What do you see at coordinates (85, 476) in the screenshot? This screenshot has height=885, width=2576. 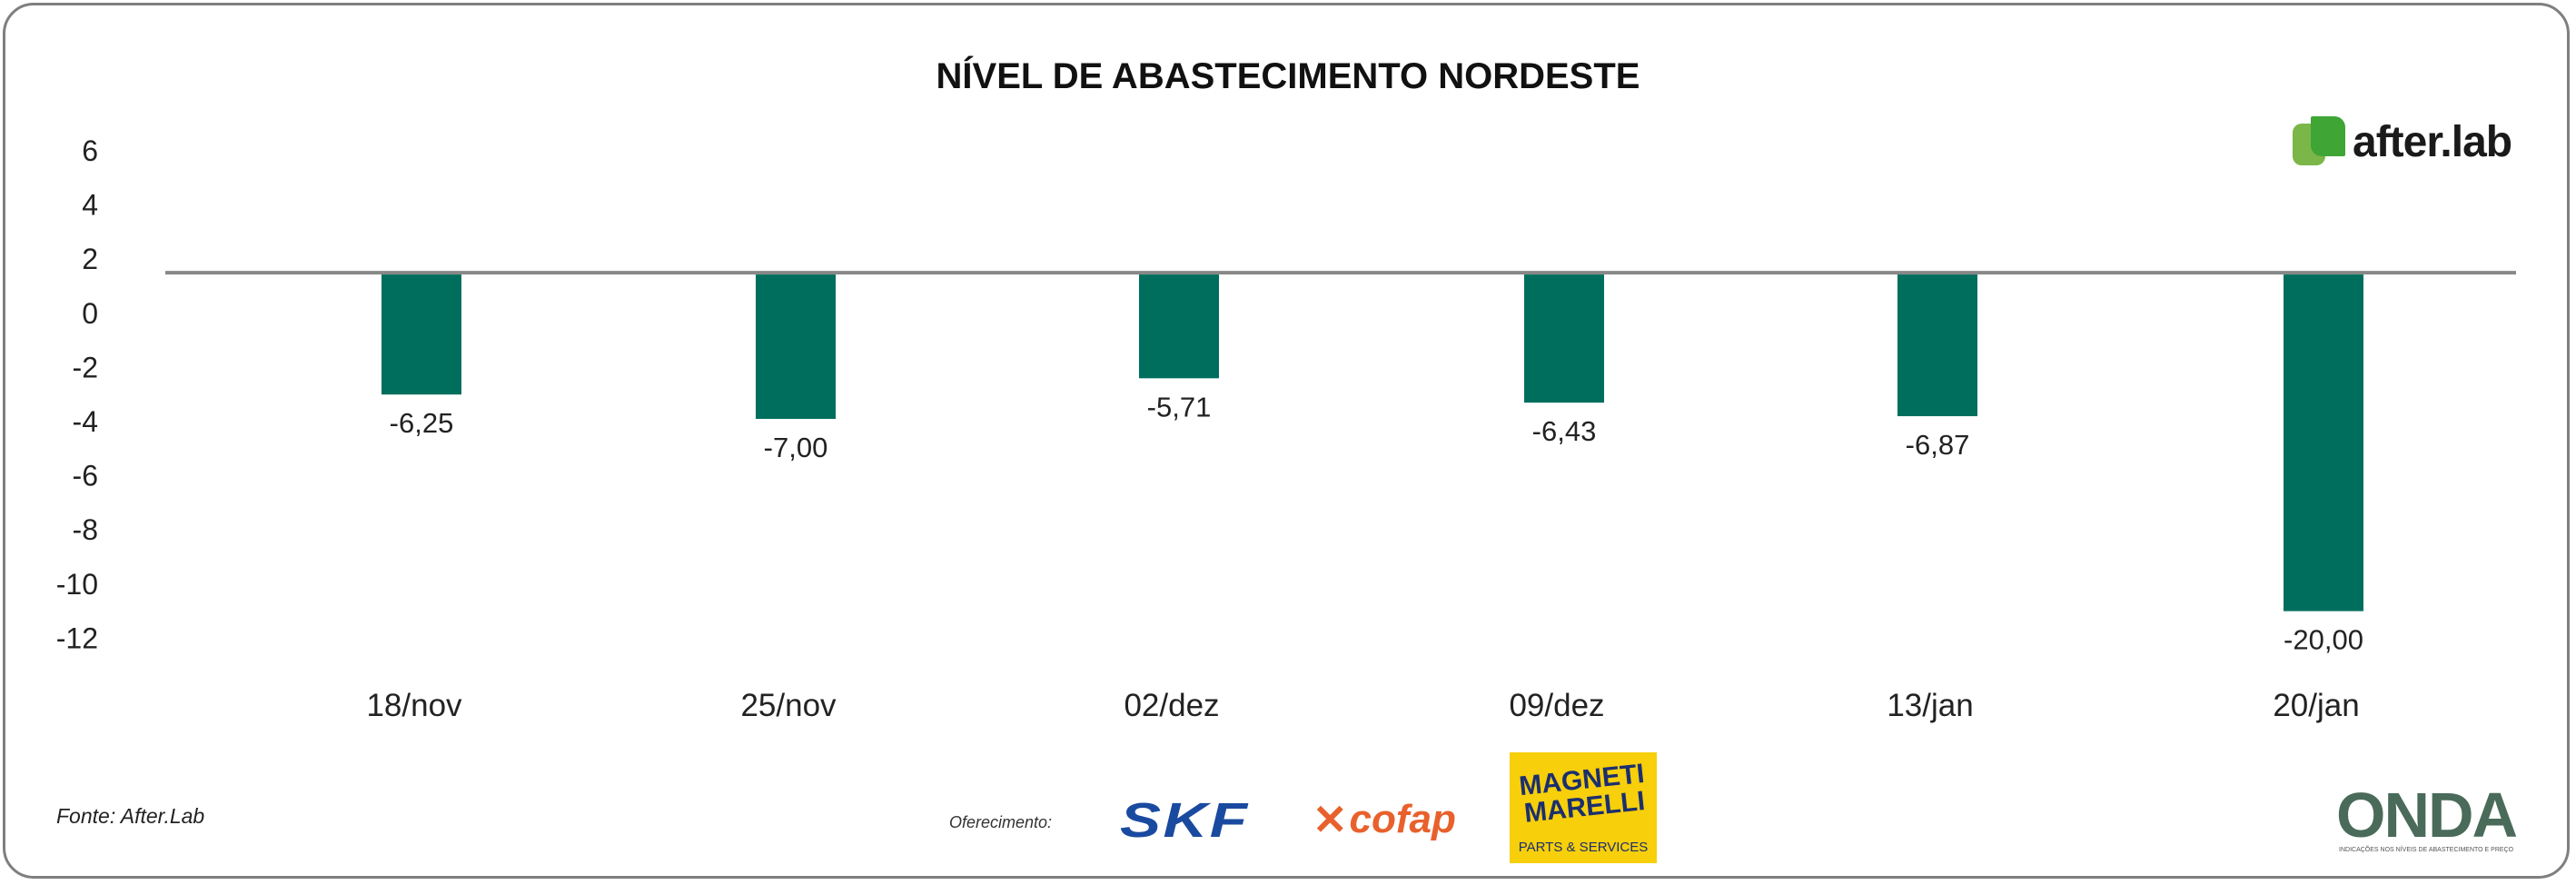 I see `y-tick-label: -6` at bounding box center [85, 476].